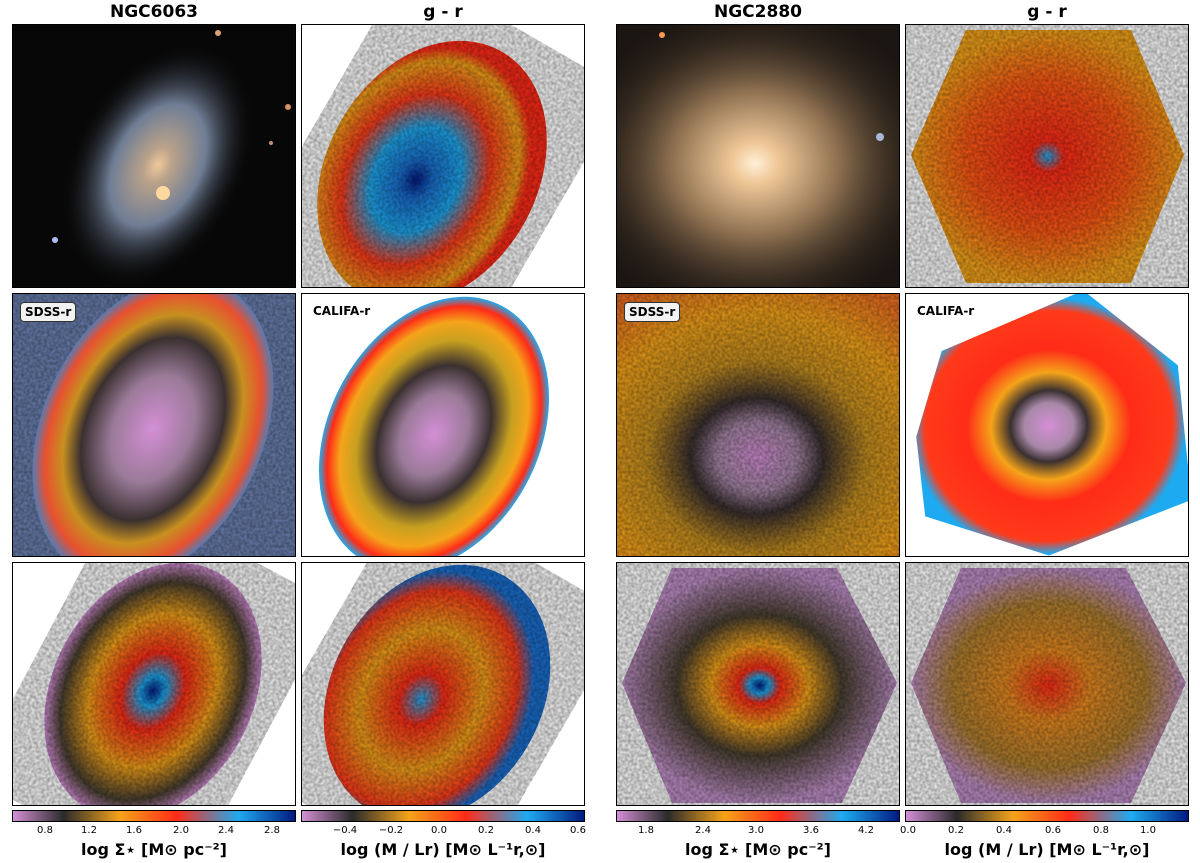  I want to click on califa-r-stellar-density-ngc2880: CALIFA-r, so click(1047, 425).